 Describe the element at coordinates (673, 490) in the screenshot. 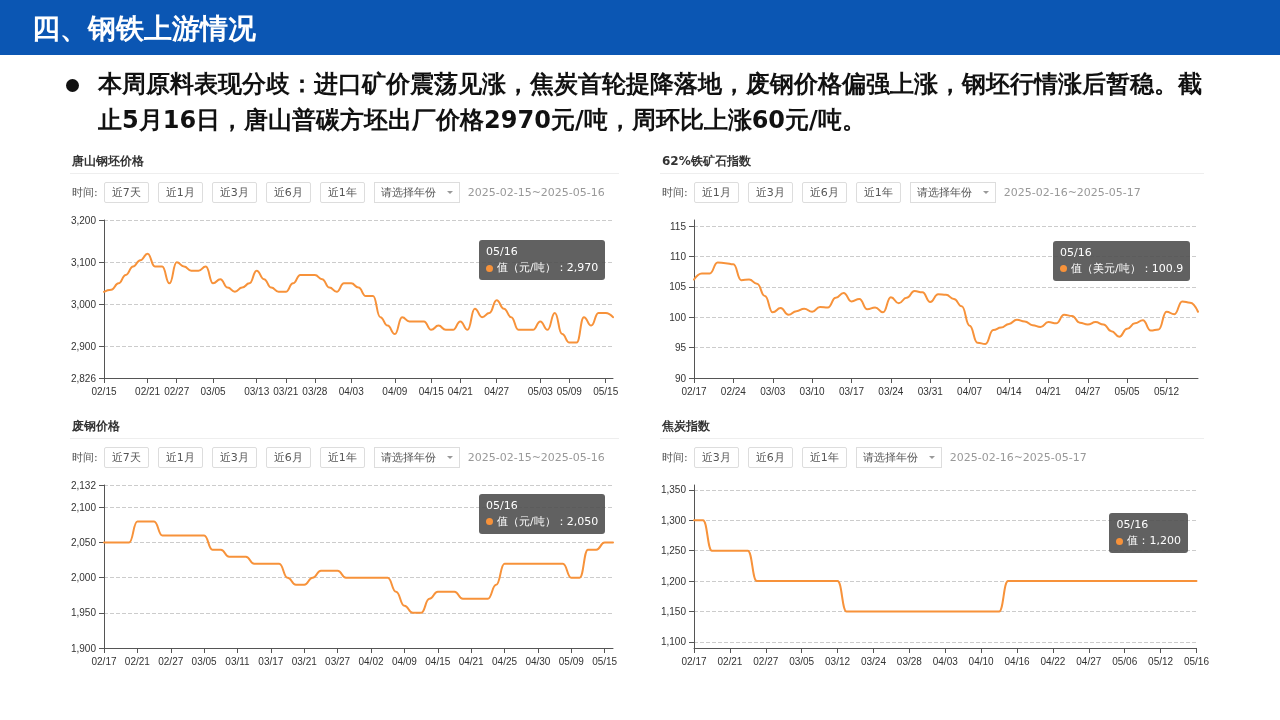

I see `y-tick-label: 1,350` at that location.